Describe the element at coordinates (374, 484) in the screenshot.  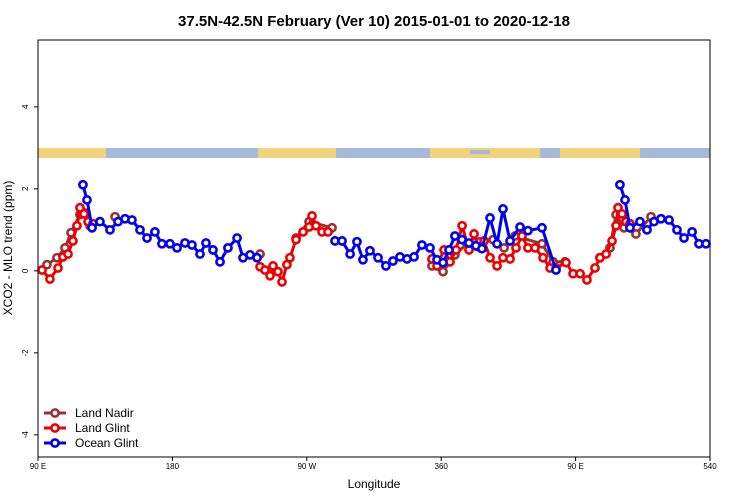
I see `x-axis-label: Longitude` at that location.